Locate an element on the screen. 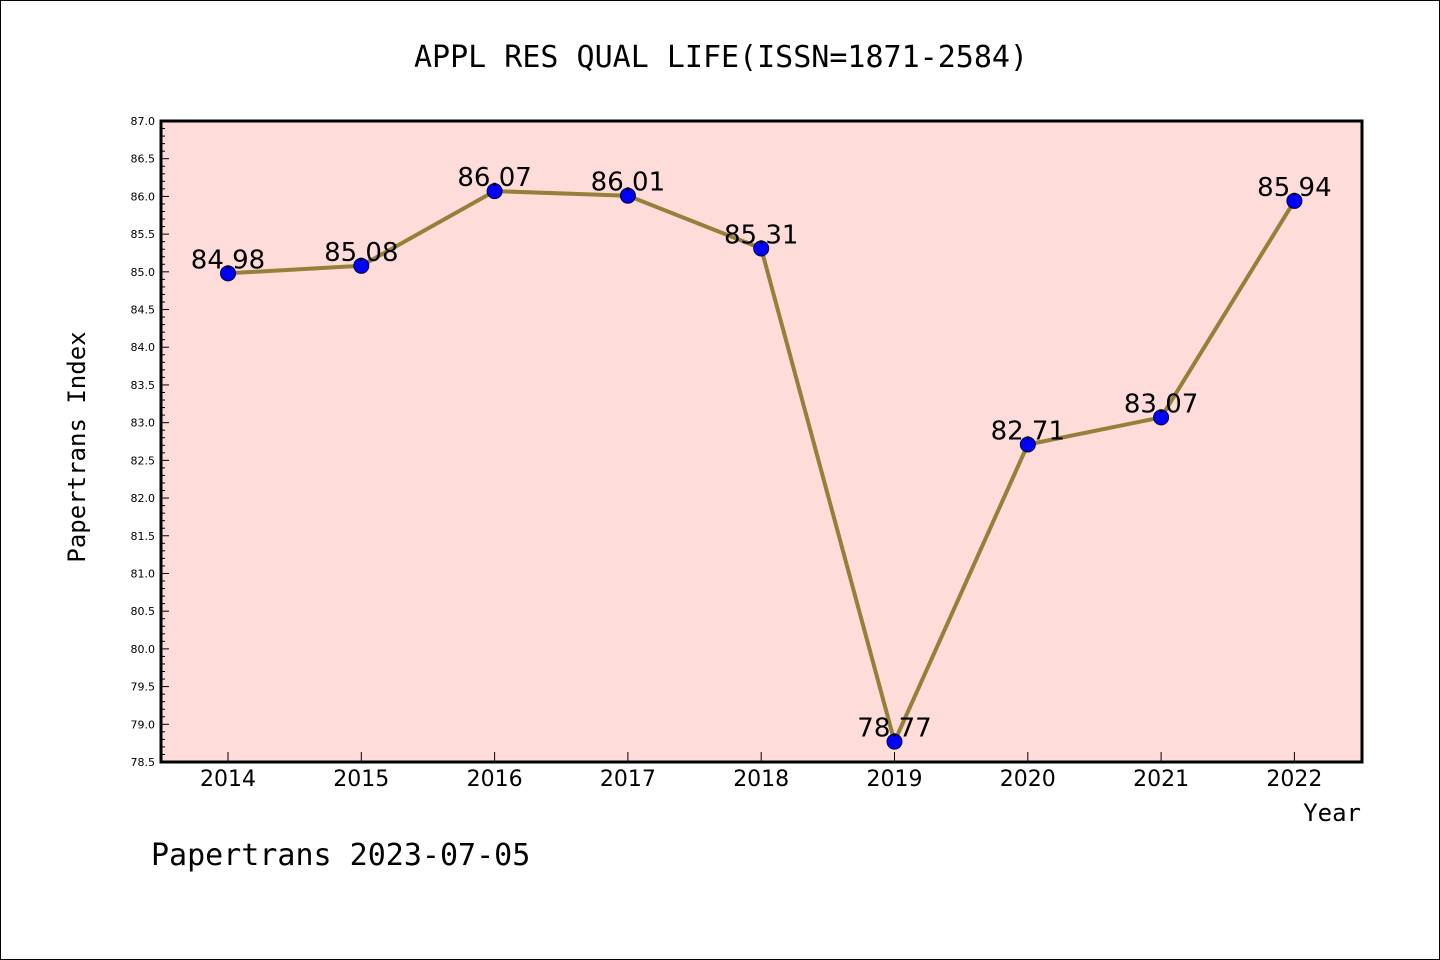 The height and width of the screenshot is (960, 1440). y-tick-label: 83.0 is located at coordinates (143, 423).